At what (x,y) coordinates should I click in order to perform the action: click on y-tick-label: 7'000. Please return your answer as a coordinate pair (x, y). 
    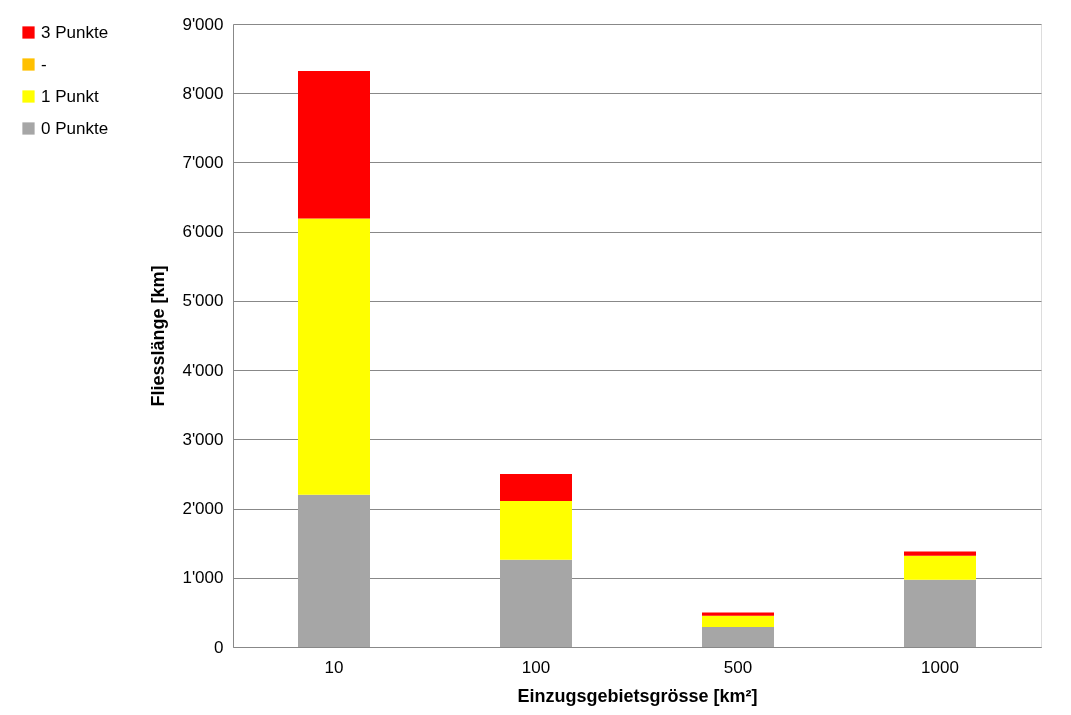
    Looking at the image, I should click on (203, 162).